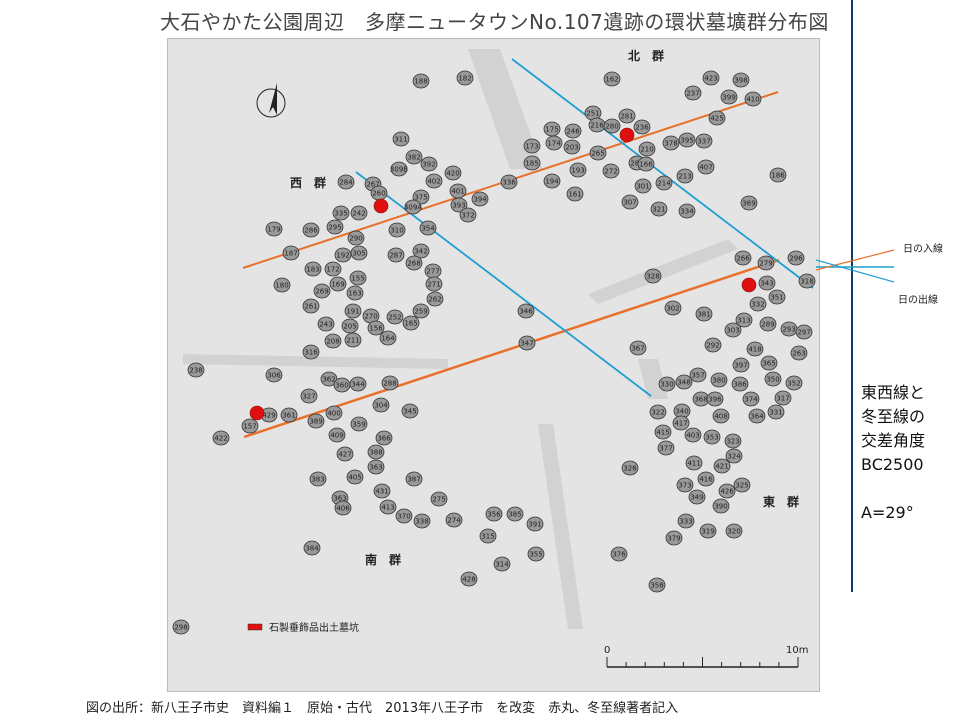  What do you see at coordinates (732, 331) in the screenshot?
I see `pit-label-303: 303` at bounding box center [732, 331].